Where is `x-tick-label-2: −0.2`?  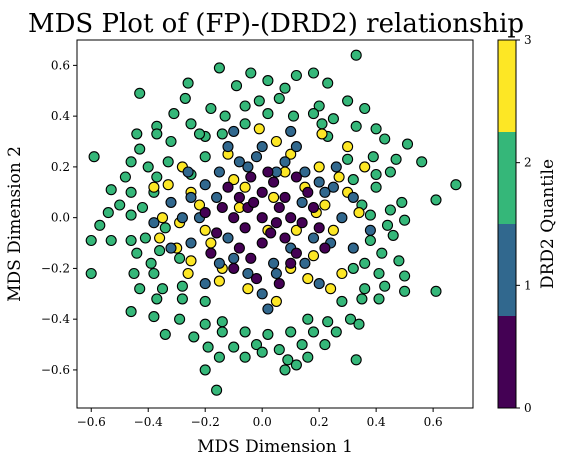
x-tick-label-2: −0.2 is located at coordinates (205, 422).